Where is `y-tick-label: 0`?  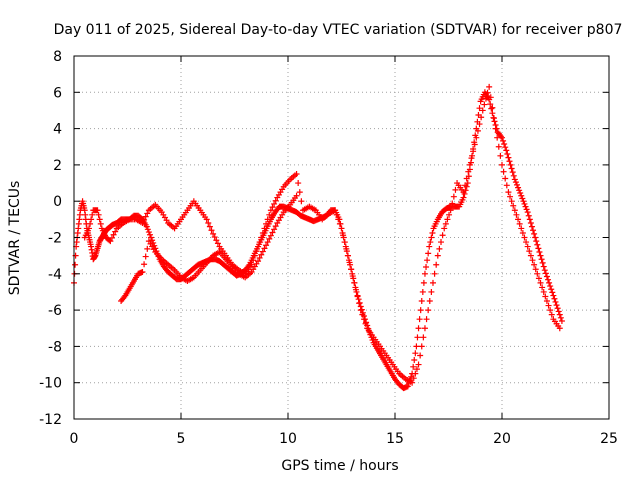 y-tick-label: 0 is located at coordinates (57, 202).